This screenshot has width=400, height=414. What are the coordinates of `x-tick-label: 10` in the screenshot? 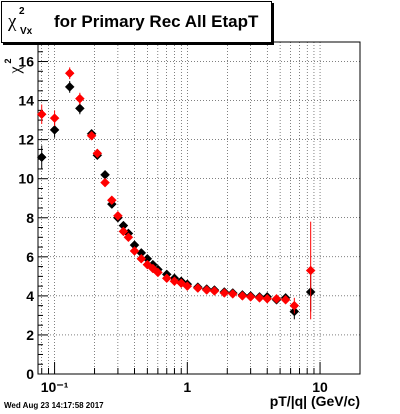 It's located at (320, 387).